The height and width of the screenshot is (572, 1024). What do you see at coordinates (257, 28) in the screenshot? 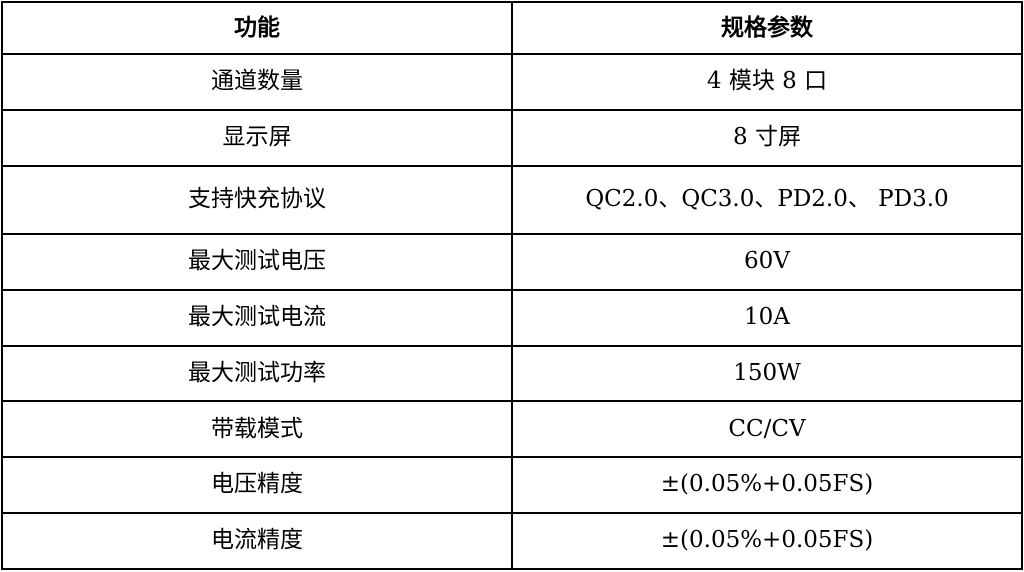
I see `header-function: 功能` at bounding box center [257, 28].